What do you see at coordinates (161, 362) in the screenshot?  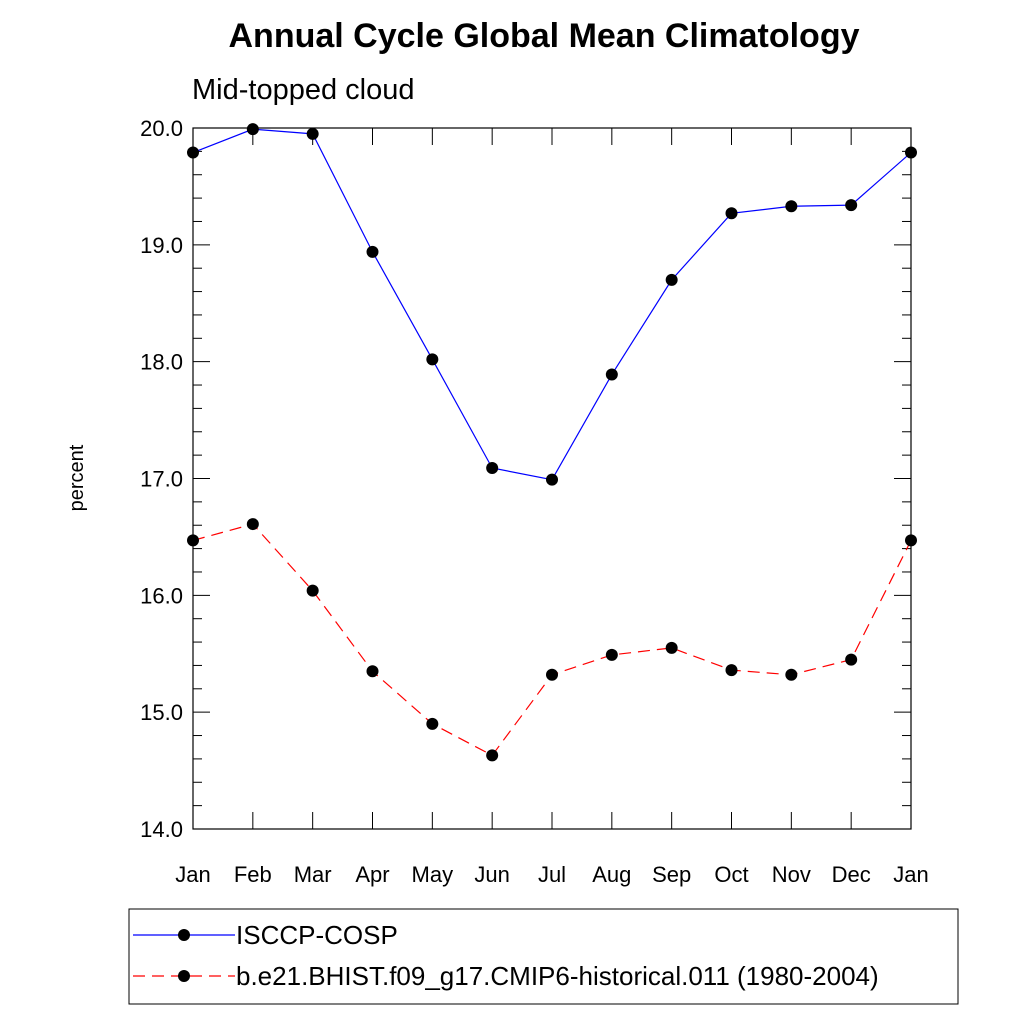 I see `y-tick-label: 18.0` at bounding box center [161, 362].